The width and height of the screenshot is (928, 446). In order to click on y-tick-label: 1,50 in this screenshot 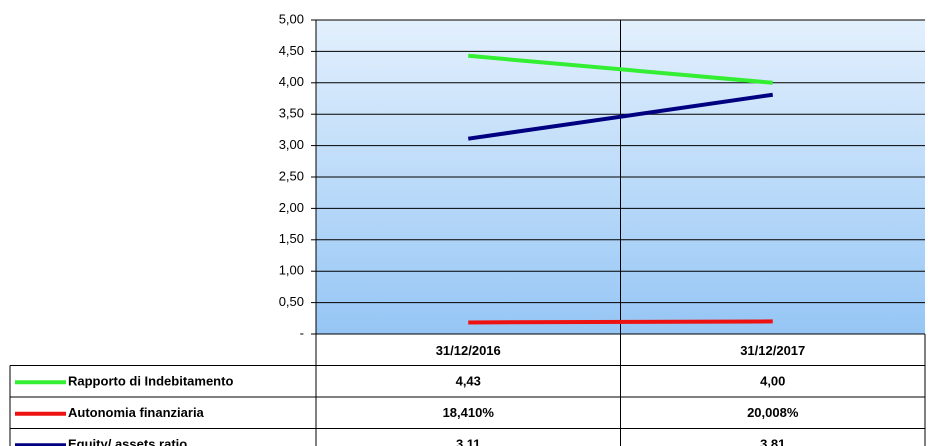, I will do `click(291, 238)`.